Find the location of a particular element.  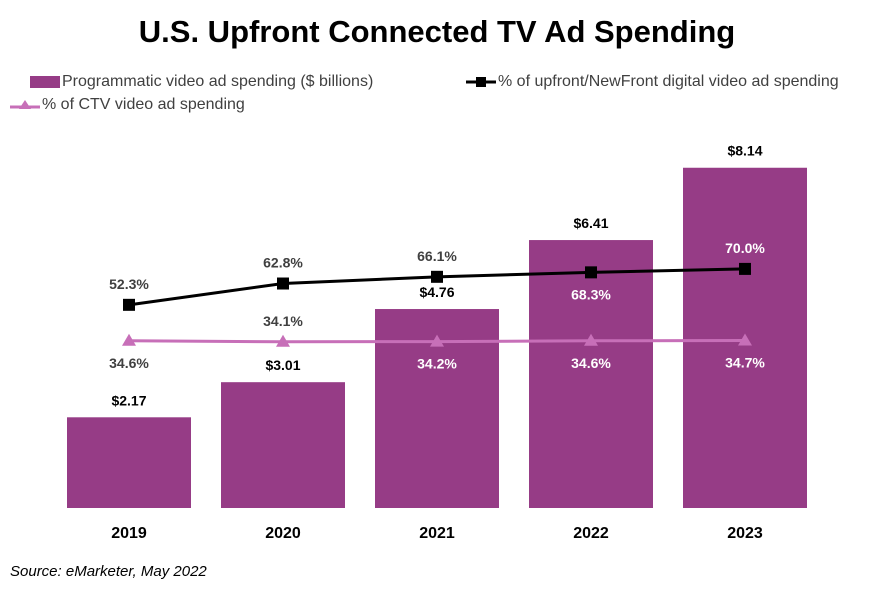

chart-title: U.S. Upfront Connected TV Ad Spending is located at coordinates (437, 31).